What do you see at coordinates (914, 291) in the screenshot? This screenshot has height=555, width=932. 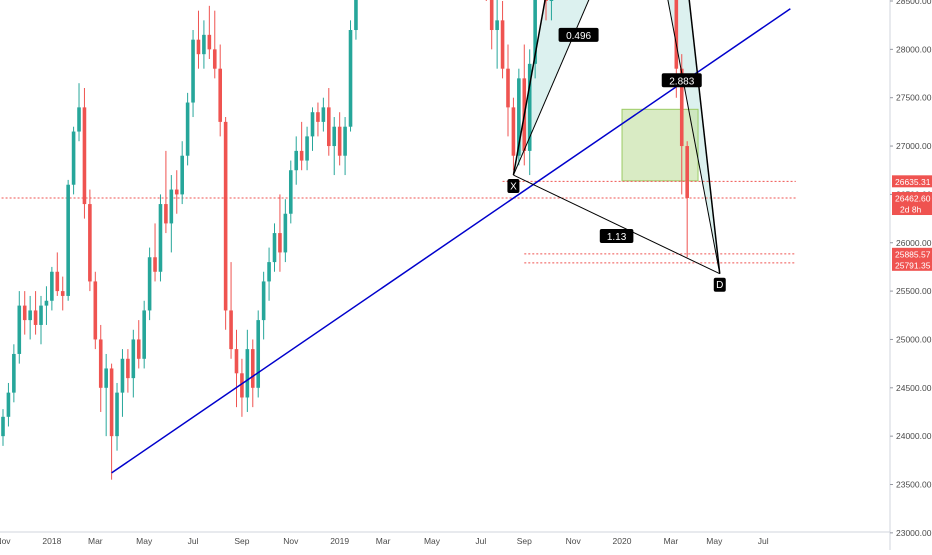 I see `price-axis-tick-label: 25500.00` at bounding box center [914, 291].